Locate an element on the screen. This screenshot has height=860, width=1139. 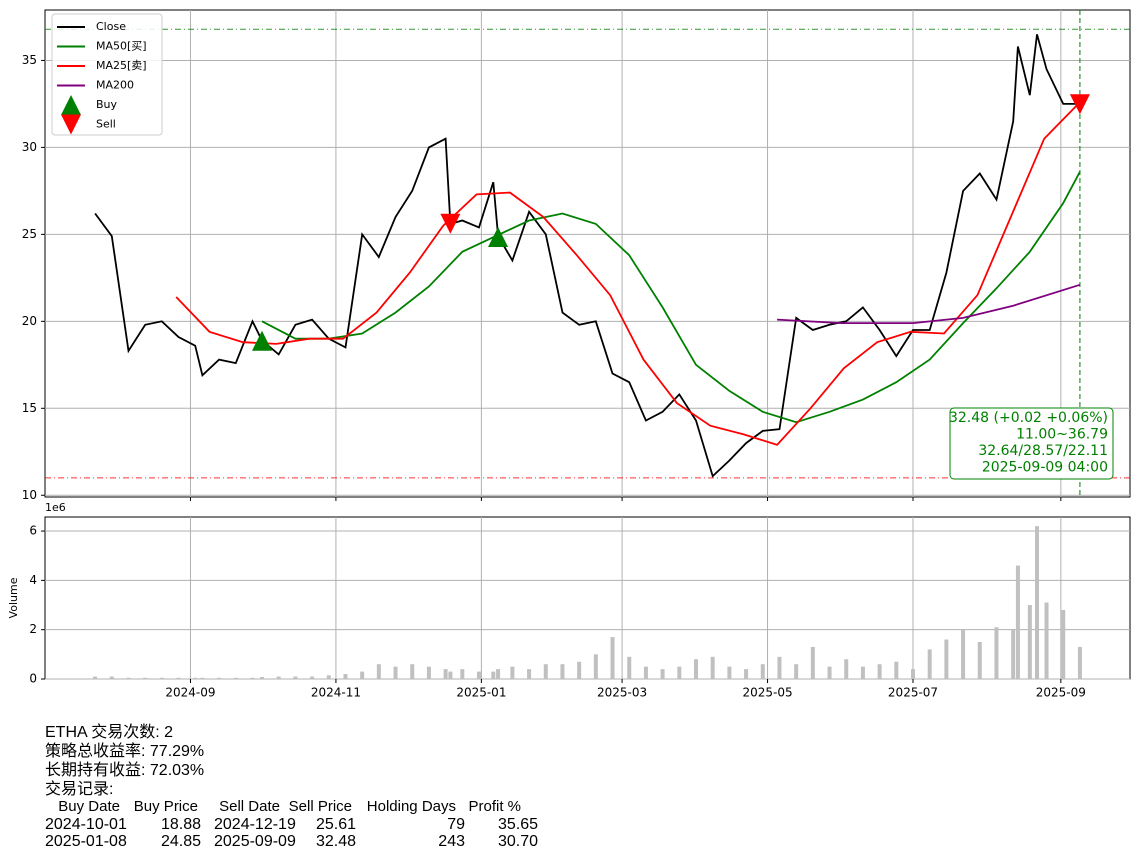
table-header: Profit % is located at coordinates (494, 806).